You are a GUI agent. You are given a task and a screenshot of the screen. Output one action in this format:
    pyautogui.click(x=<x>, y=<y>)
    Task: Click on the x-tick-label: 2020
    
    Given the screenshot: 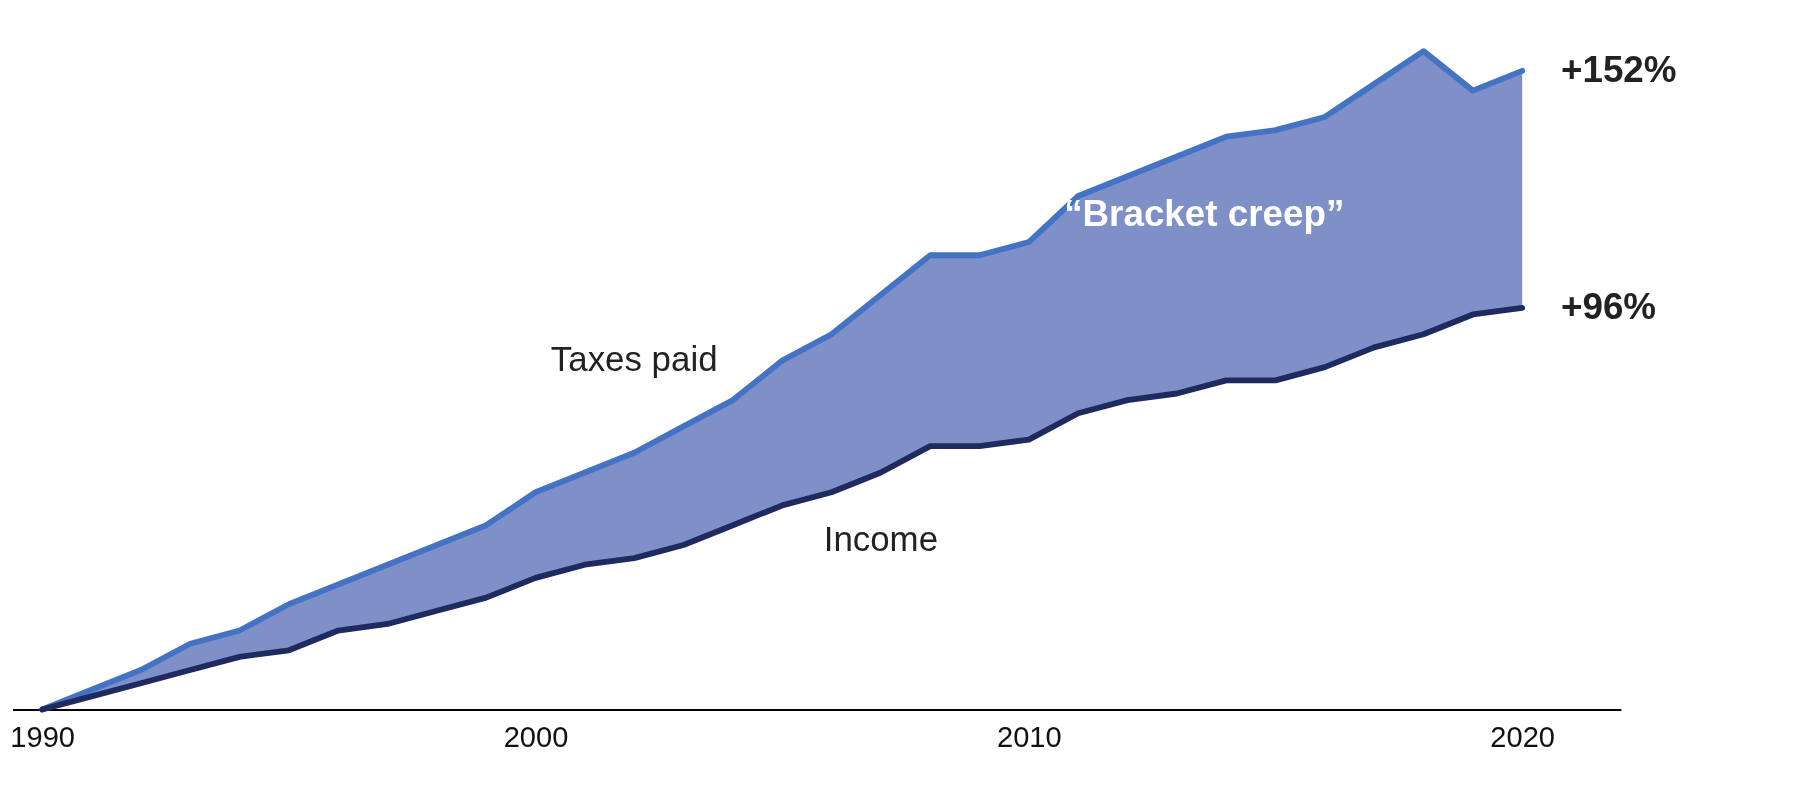 What is the action you would take?
    pyautogui.click(x=1522, y=736)
    